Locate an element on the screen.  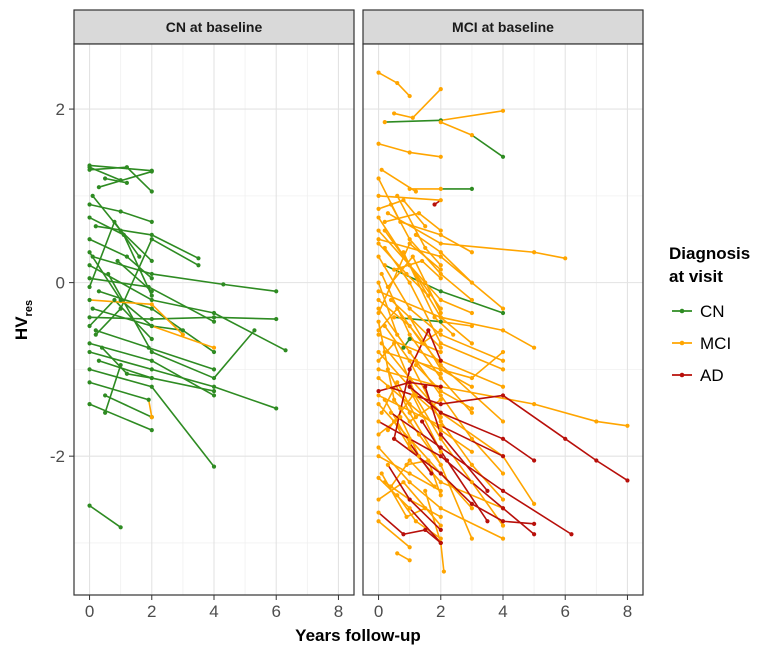
legend-key-point is located at coordinates (682, 375).